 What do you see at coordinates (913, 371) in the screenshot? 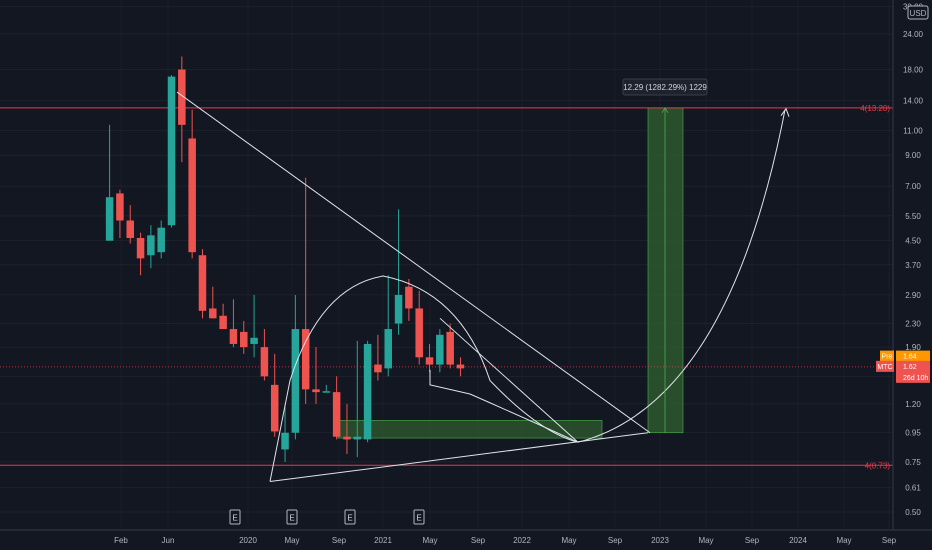
I see `mtc-badge-value-box` at bounding box center [913, 371].